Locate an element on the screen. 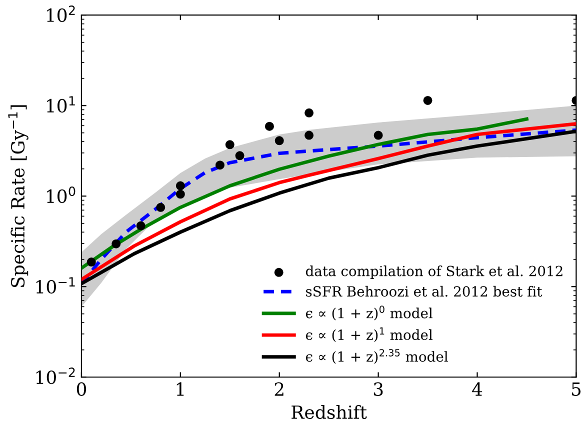 The height and width of the screenshot is (431, 582). y-tick-label: 10$^{−1}$ is located at coordinates (55, 285).